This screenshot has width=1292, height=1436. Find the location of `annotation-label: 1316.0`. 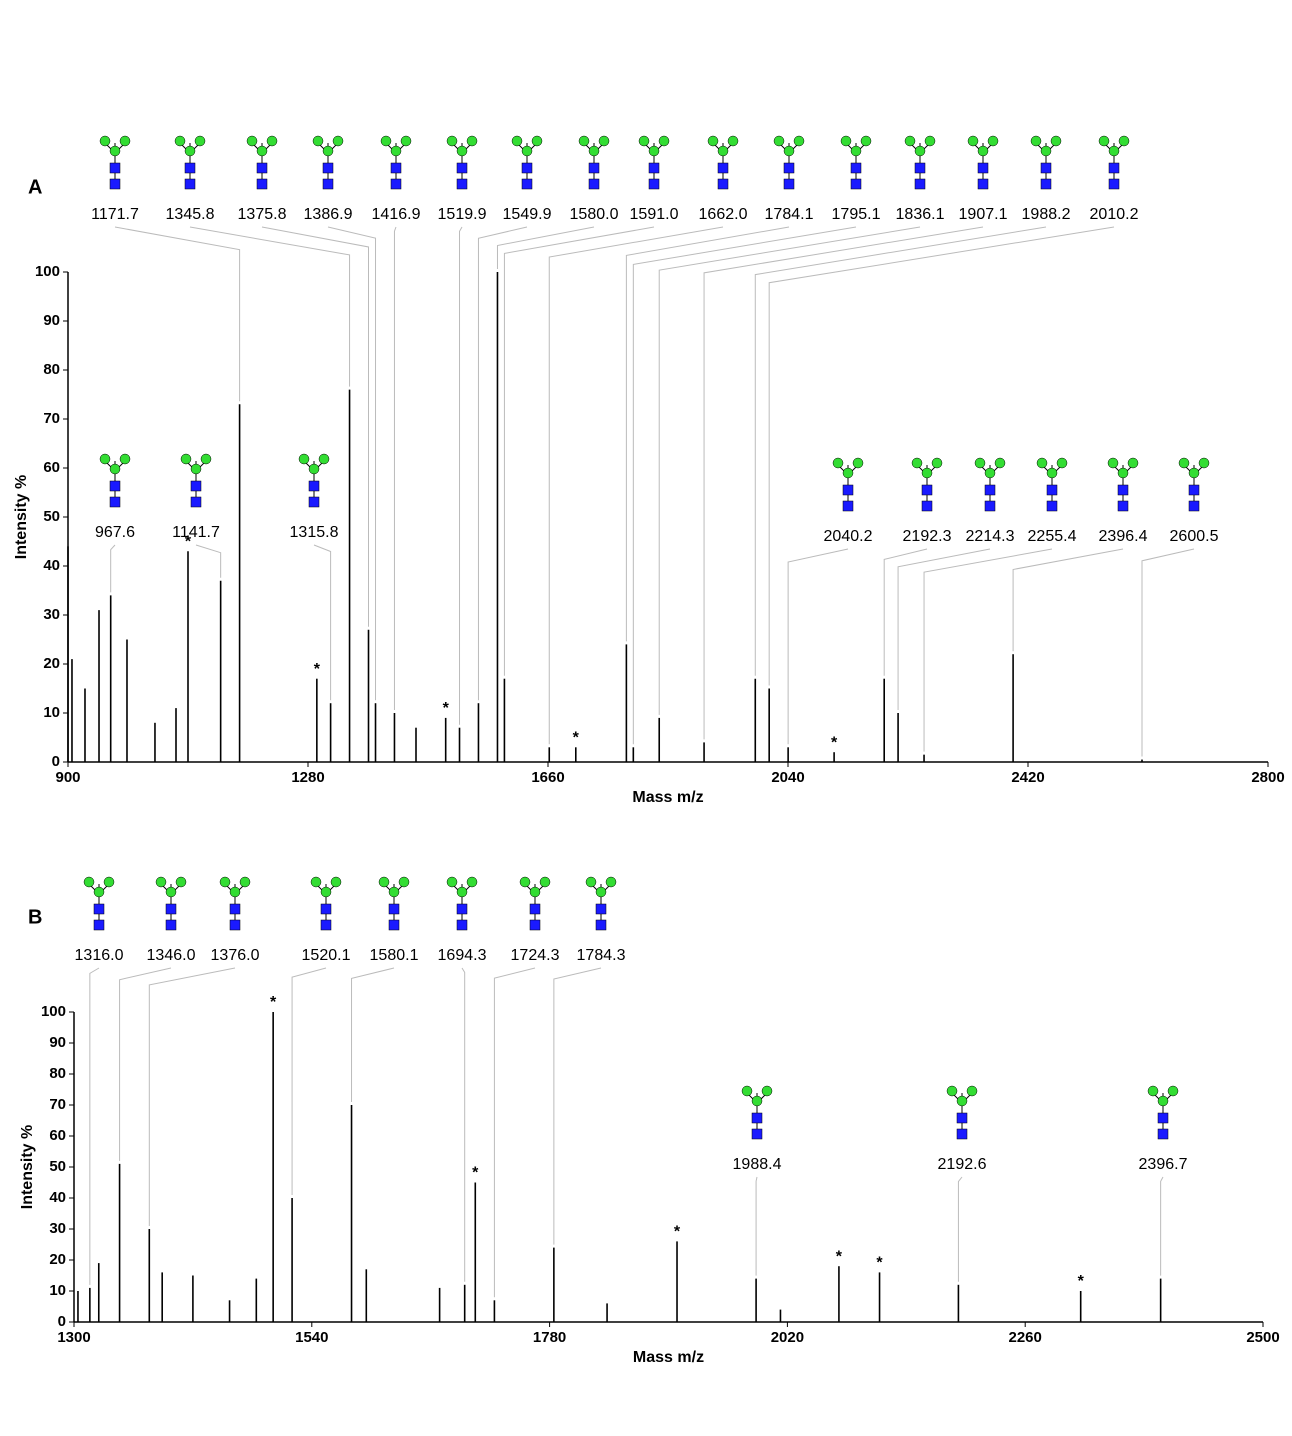

annotation-label: 1316.0 is located at coordinates (99, 955).